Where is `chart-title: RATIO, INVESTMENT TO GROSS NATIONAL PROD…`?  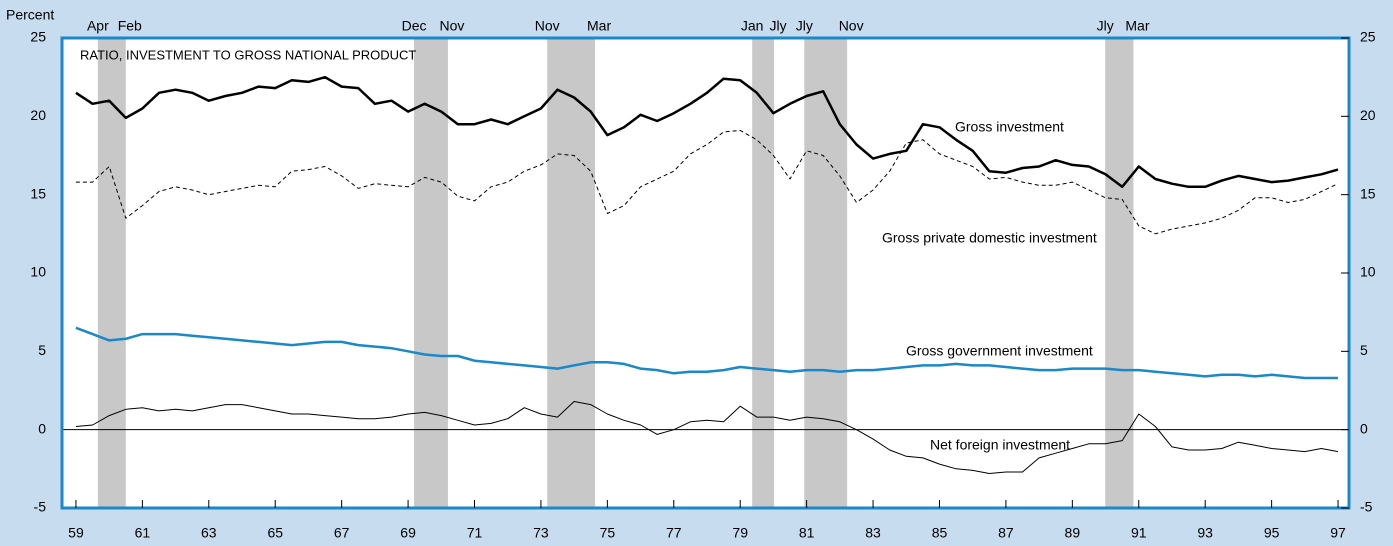
chart-title: RATIO, INVESTMENT TO GROSS NATIONAL PROD… is located at coordinates (248, 54).